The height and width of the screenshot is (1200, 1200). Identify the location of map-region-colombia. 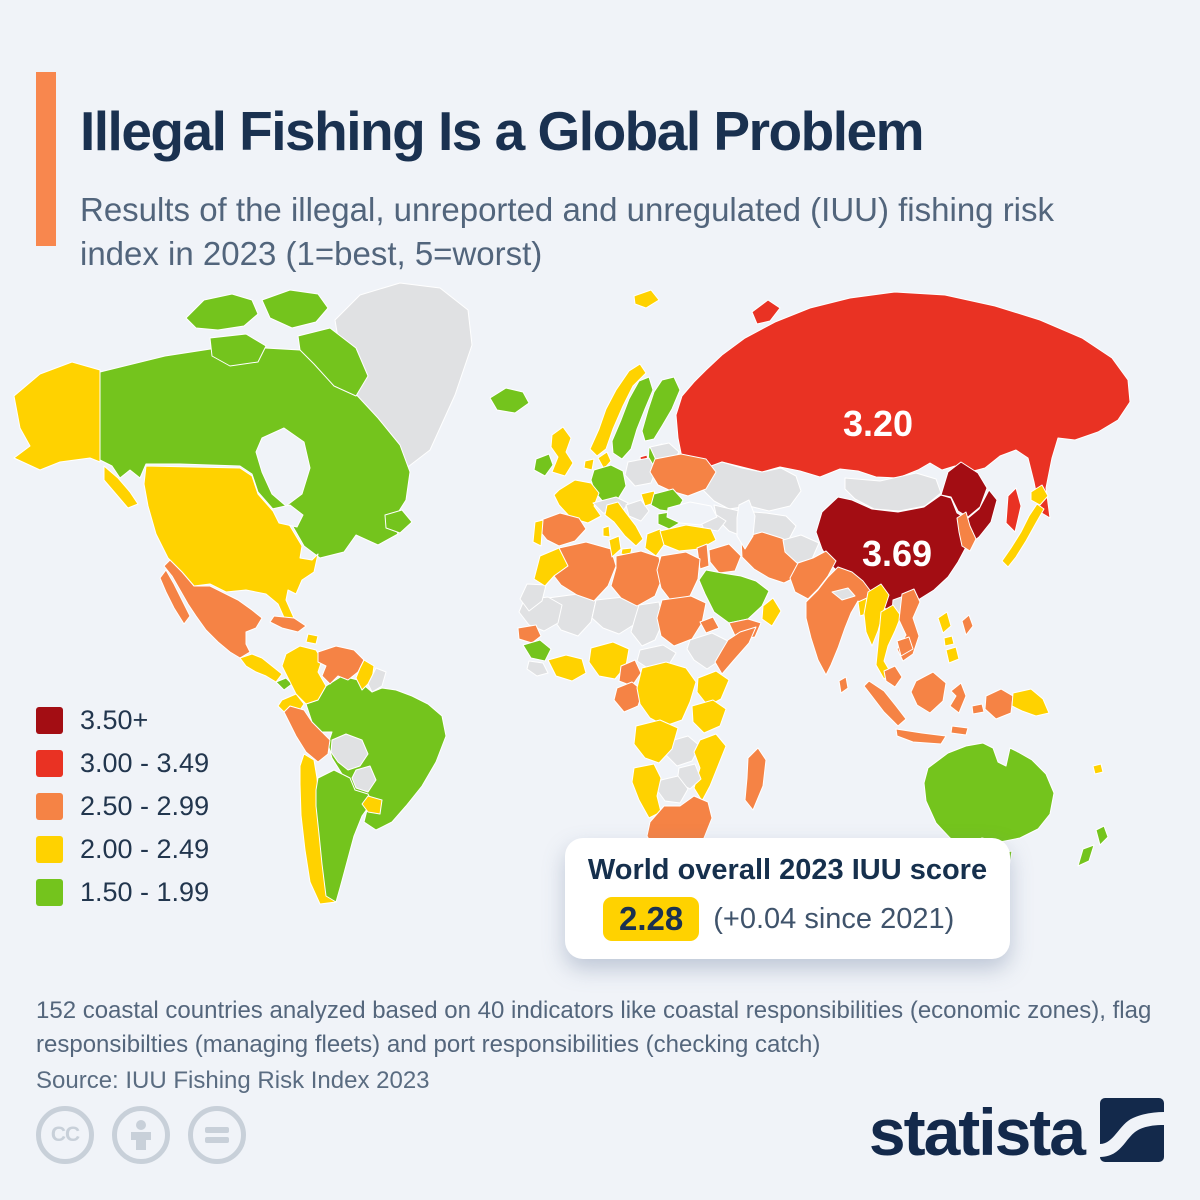
(304, 675).